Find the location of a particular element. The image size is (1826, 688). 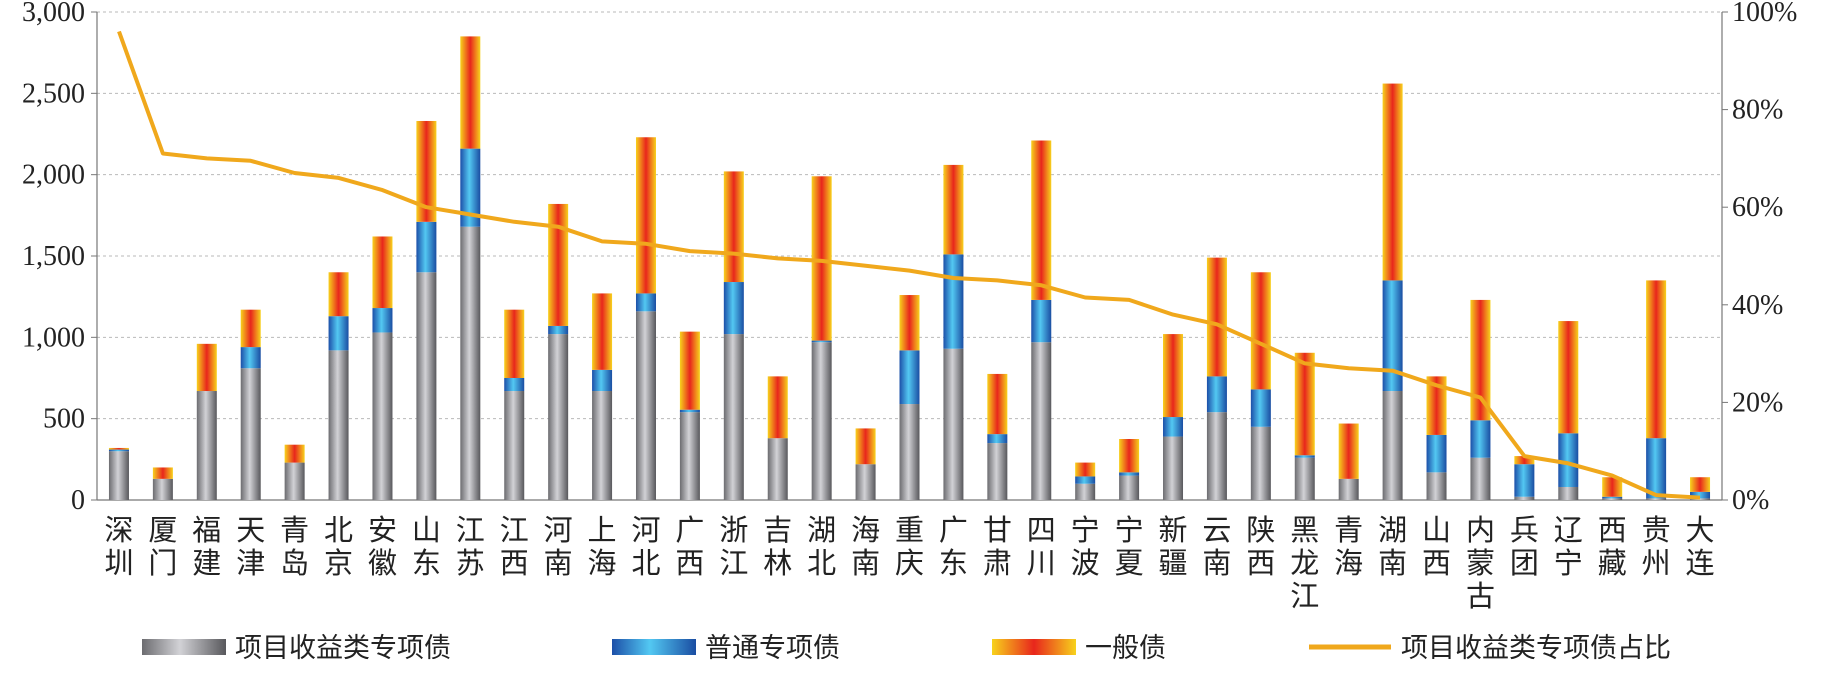

left-tick-label: 3,000 is located at coordinates (53, 14).